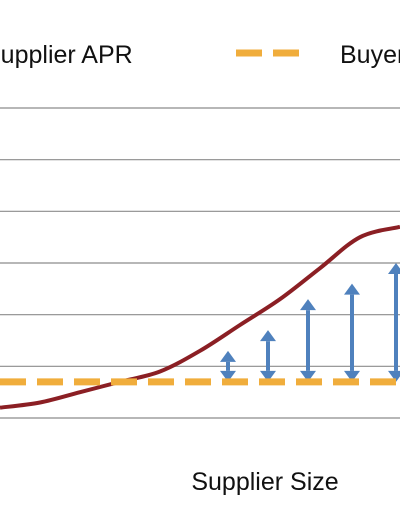  I want to click on legend: Supplier APR Buyer, so click(200, 55).